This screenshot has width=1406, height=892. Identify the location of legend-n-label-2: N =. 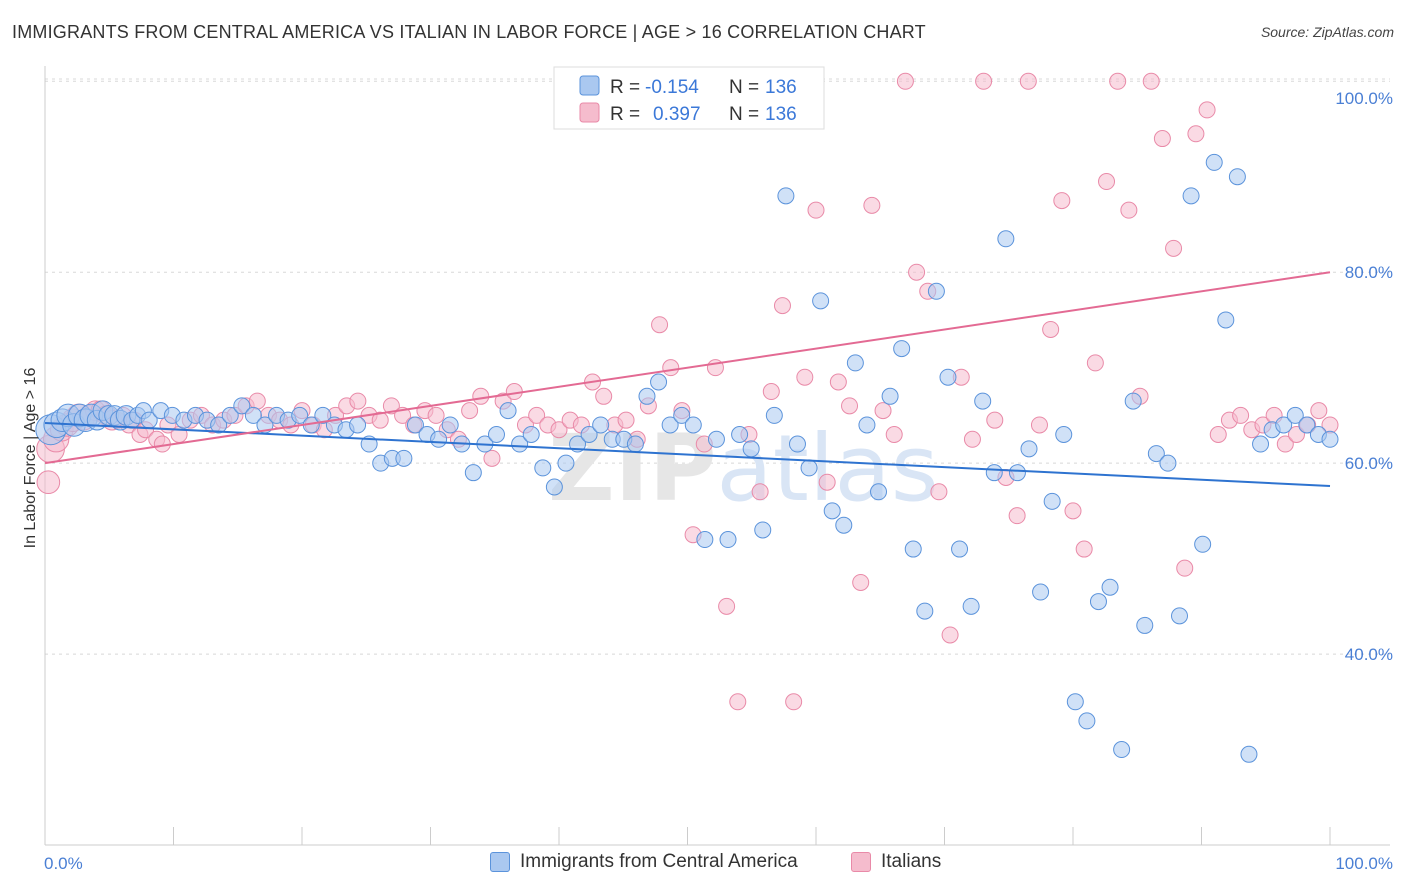
(744, 114).